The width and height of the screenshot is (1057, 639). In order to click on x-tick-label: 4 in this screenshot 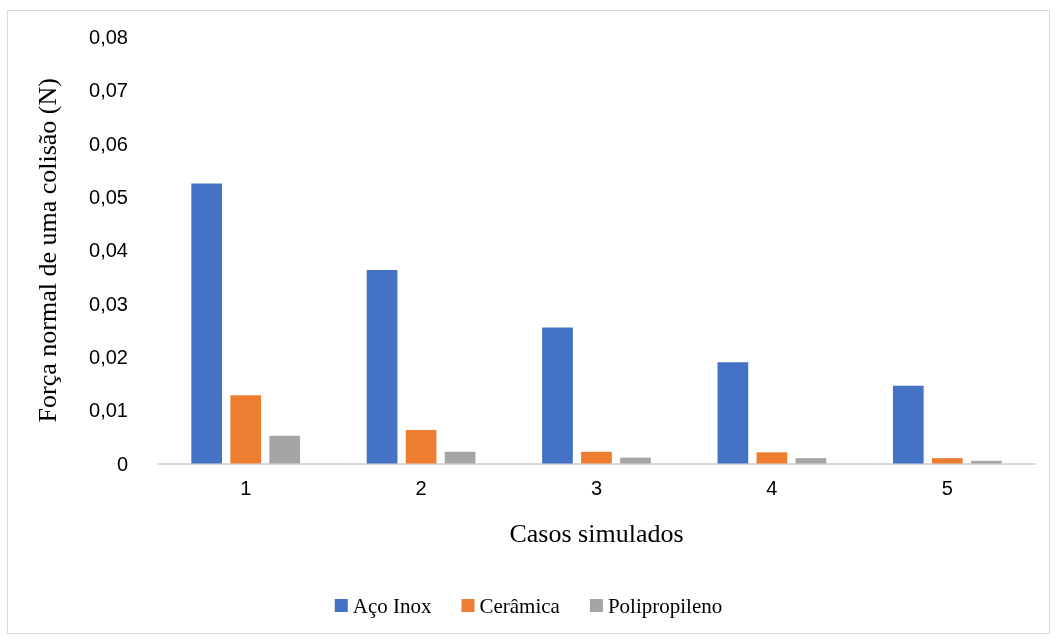, I will do `click(772, 487)`.